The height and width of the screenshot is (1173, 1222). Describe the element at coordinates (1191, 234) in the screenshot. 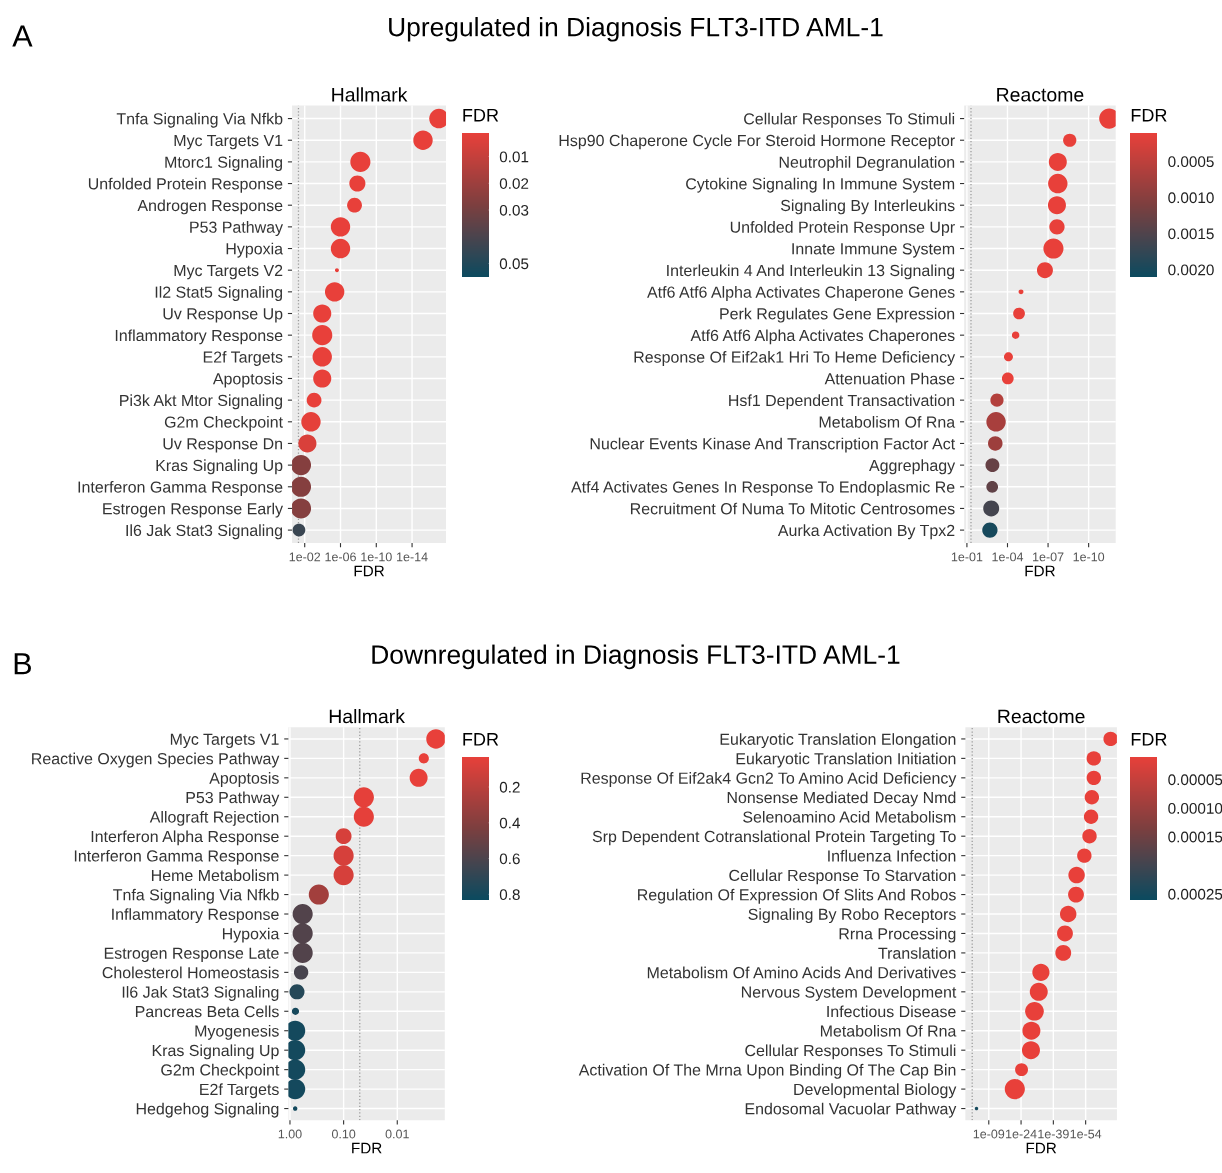

I see `color-bar-label: 0.0015` at that location.